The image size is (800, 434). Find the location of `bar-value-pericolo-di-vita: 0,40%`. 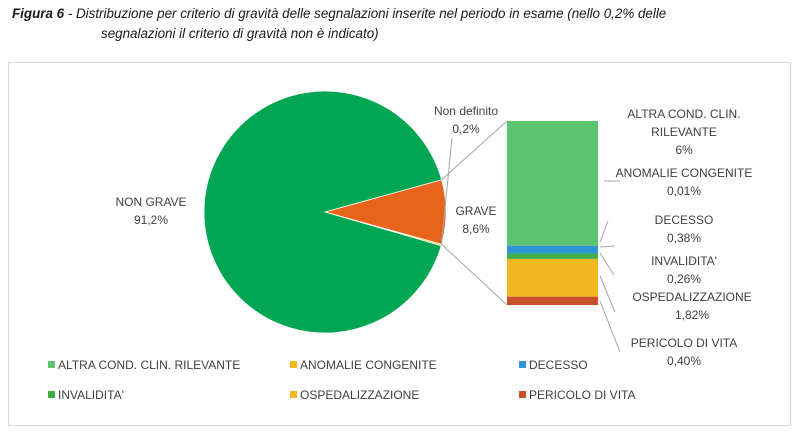

bar-value-pericolo-di-vita: 0,40% is located at coordinates (684, 361).